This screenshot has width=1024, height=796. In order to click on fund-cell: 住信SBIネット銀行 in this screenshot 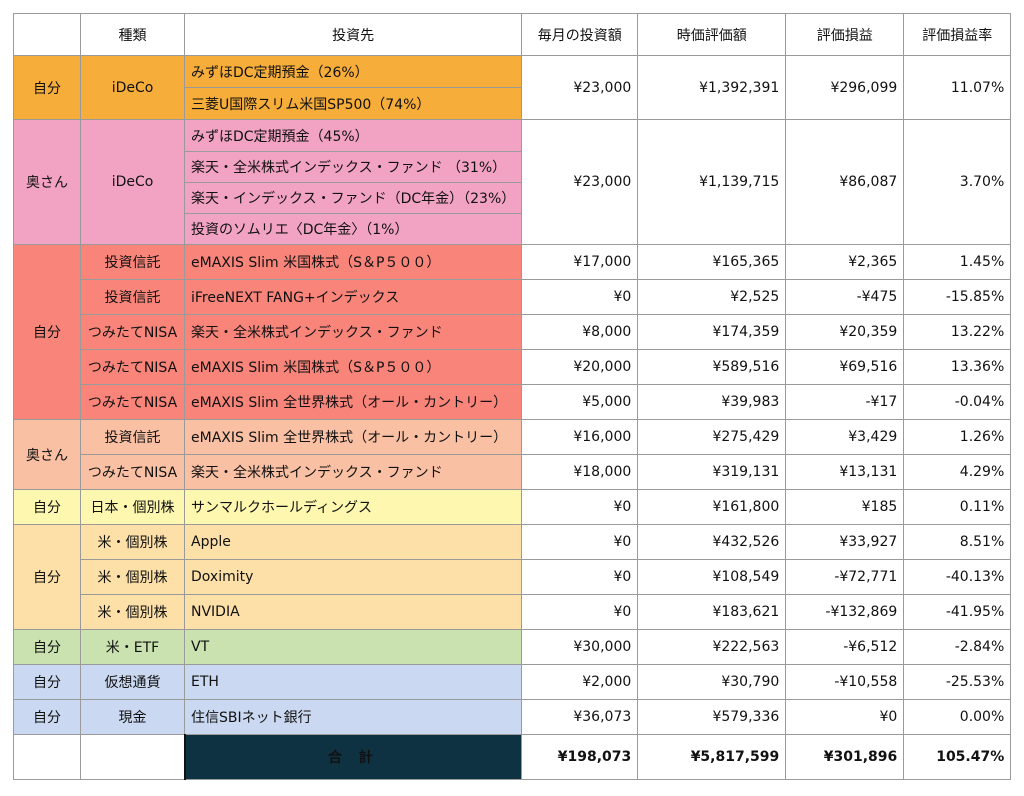, I will do `click(353, 717)`.